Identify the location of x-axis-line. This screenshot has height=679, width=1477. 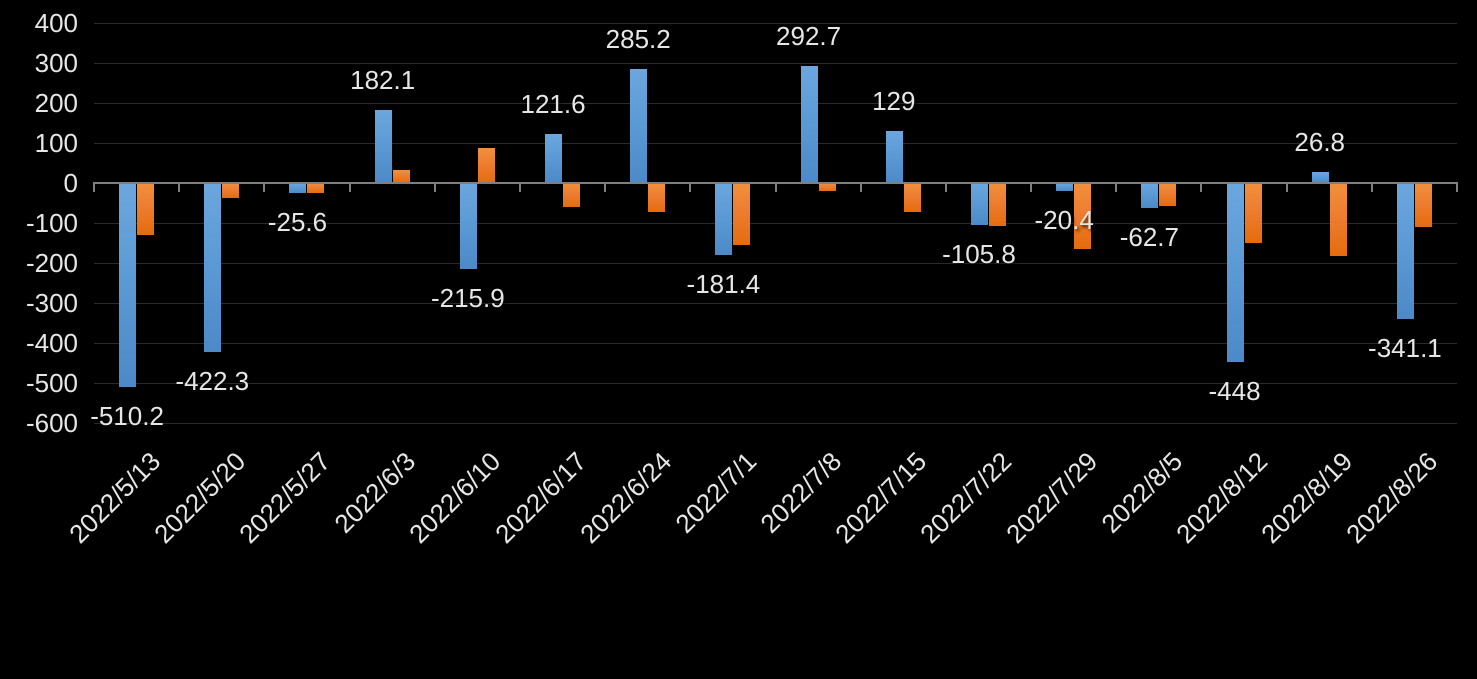
(775, 182).